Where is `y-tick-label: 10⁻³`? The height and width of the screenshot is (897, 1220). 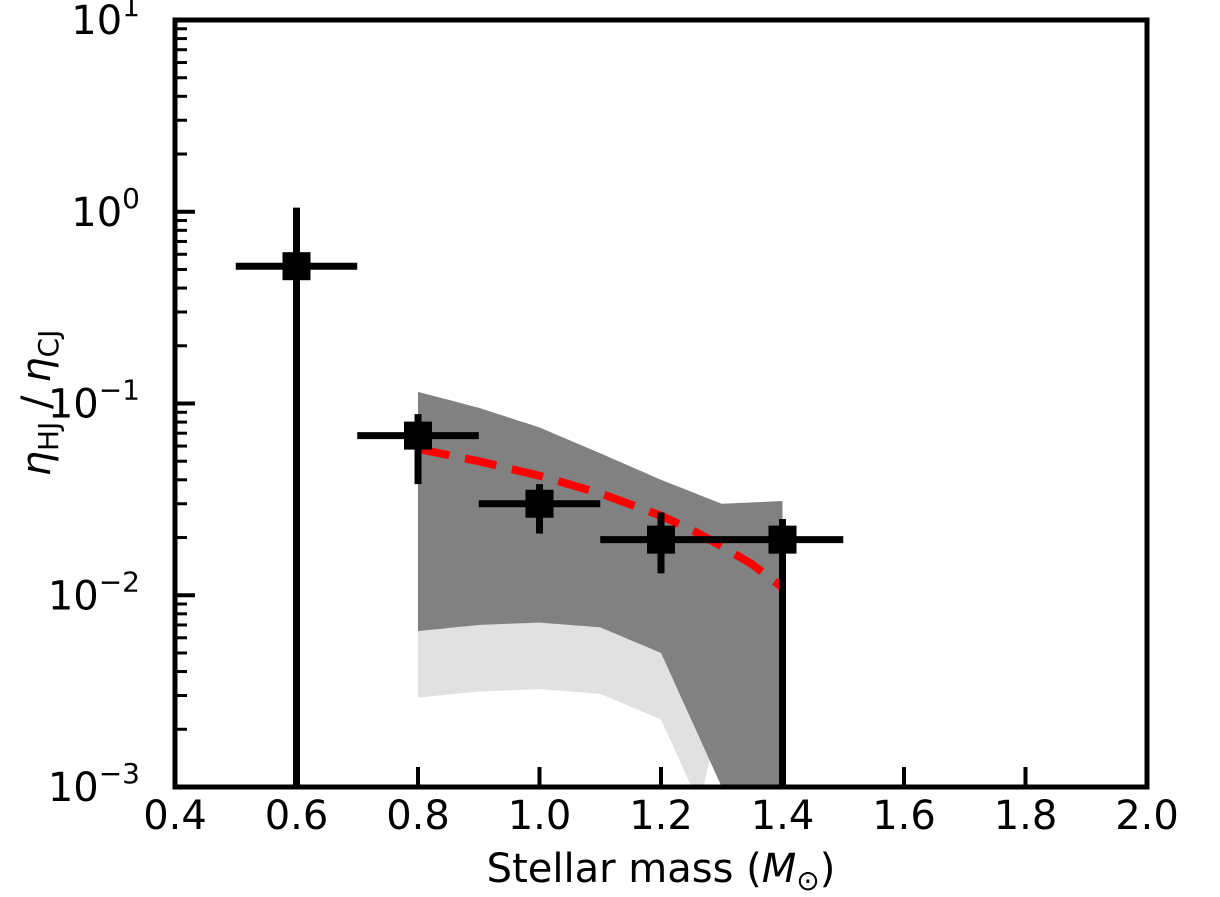 y-tick-label: 10⁻³ is located at coordinates (94, 784).